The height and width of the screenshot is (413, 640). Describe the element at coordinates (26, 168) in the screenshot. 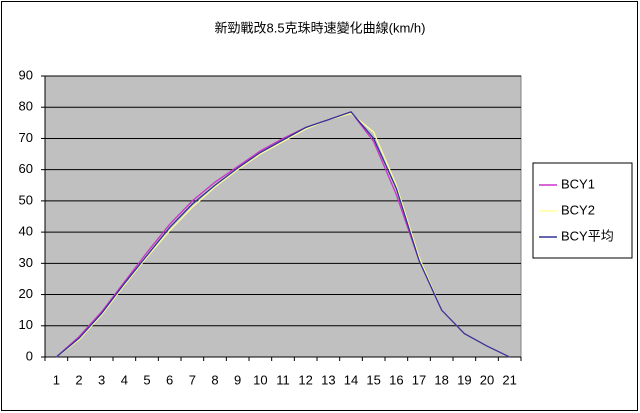

I see `y-tick-label: 60` at that location.